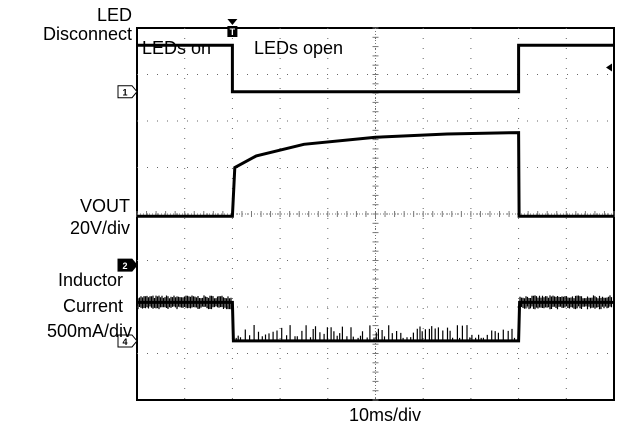 The height and width of the screenshot is (430, 622). I want to click on ch2-label-line1: VOUT, so click(104, 206).